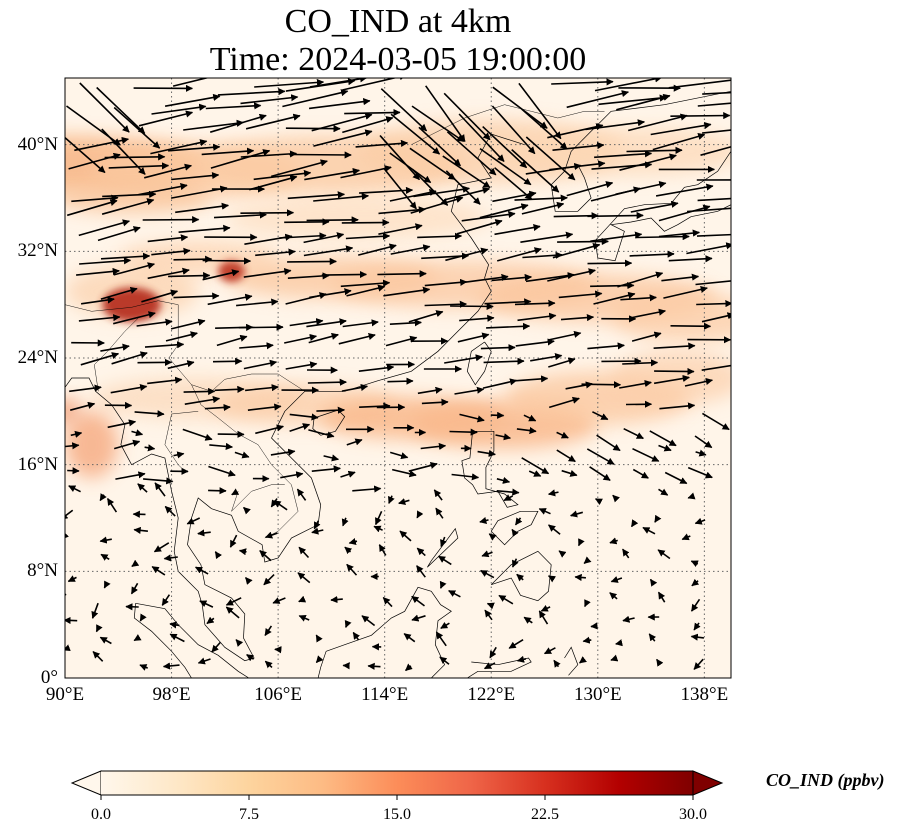 The image size is (915, 836). What do you see at coordinates (397, 785) in the screenshot?
I see `colorbar` at bounding box center [397, 785].